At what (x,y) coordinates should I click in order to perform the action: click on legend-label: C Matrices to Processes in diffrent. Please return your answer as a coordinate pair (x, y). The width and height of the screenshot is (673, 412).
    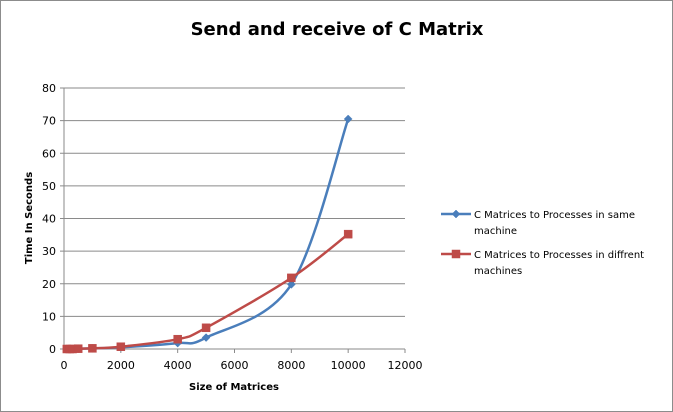
    Looking at the image, I should click on (559, 255).